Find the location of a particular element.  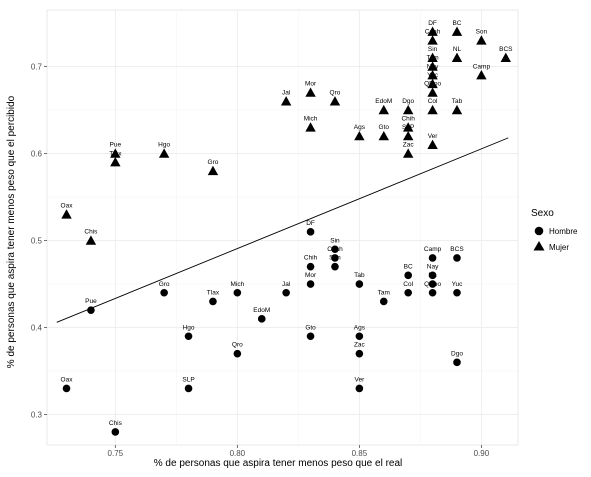

point-mujer-qro is located at coordinates (335, 101).